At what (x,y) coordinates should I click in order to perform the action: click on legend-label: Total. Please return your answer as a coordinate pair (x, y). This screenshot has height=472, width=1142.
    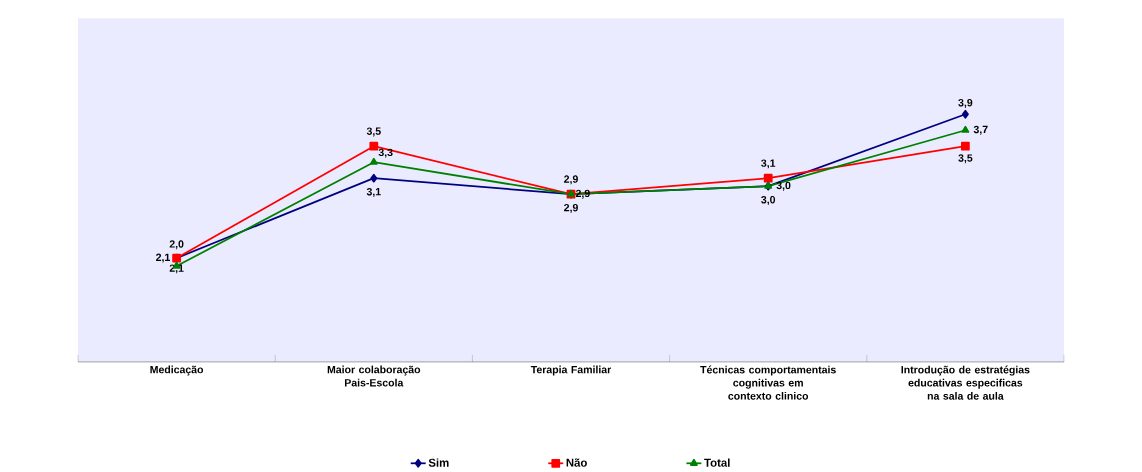
    Looking at the image, I should click on (717, 462).